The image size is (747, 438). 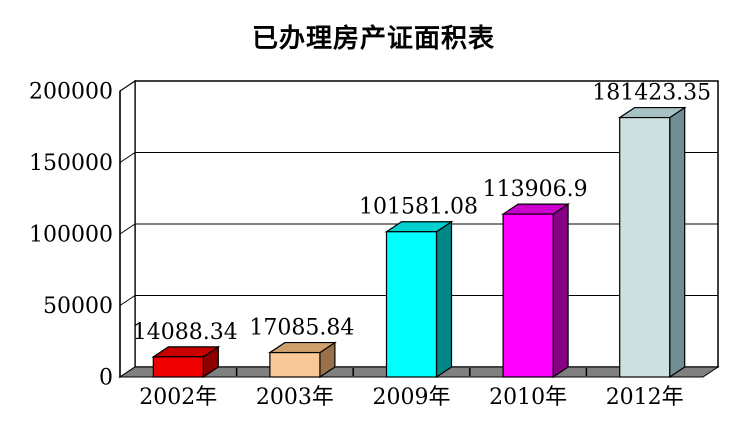 What do you see at coordinates (535, 189) in the screenshot?
I see `bar-value-label: 113906.9` at bounding box center [535, 189].